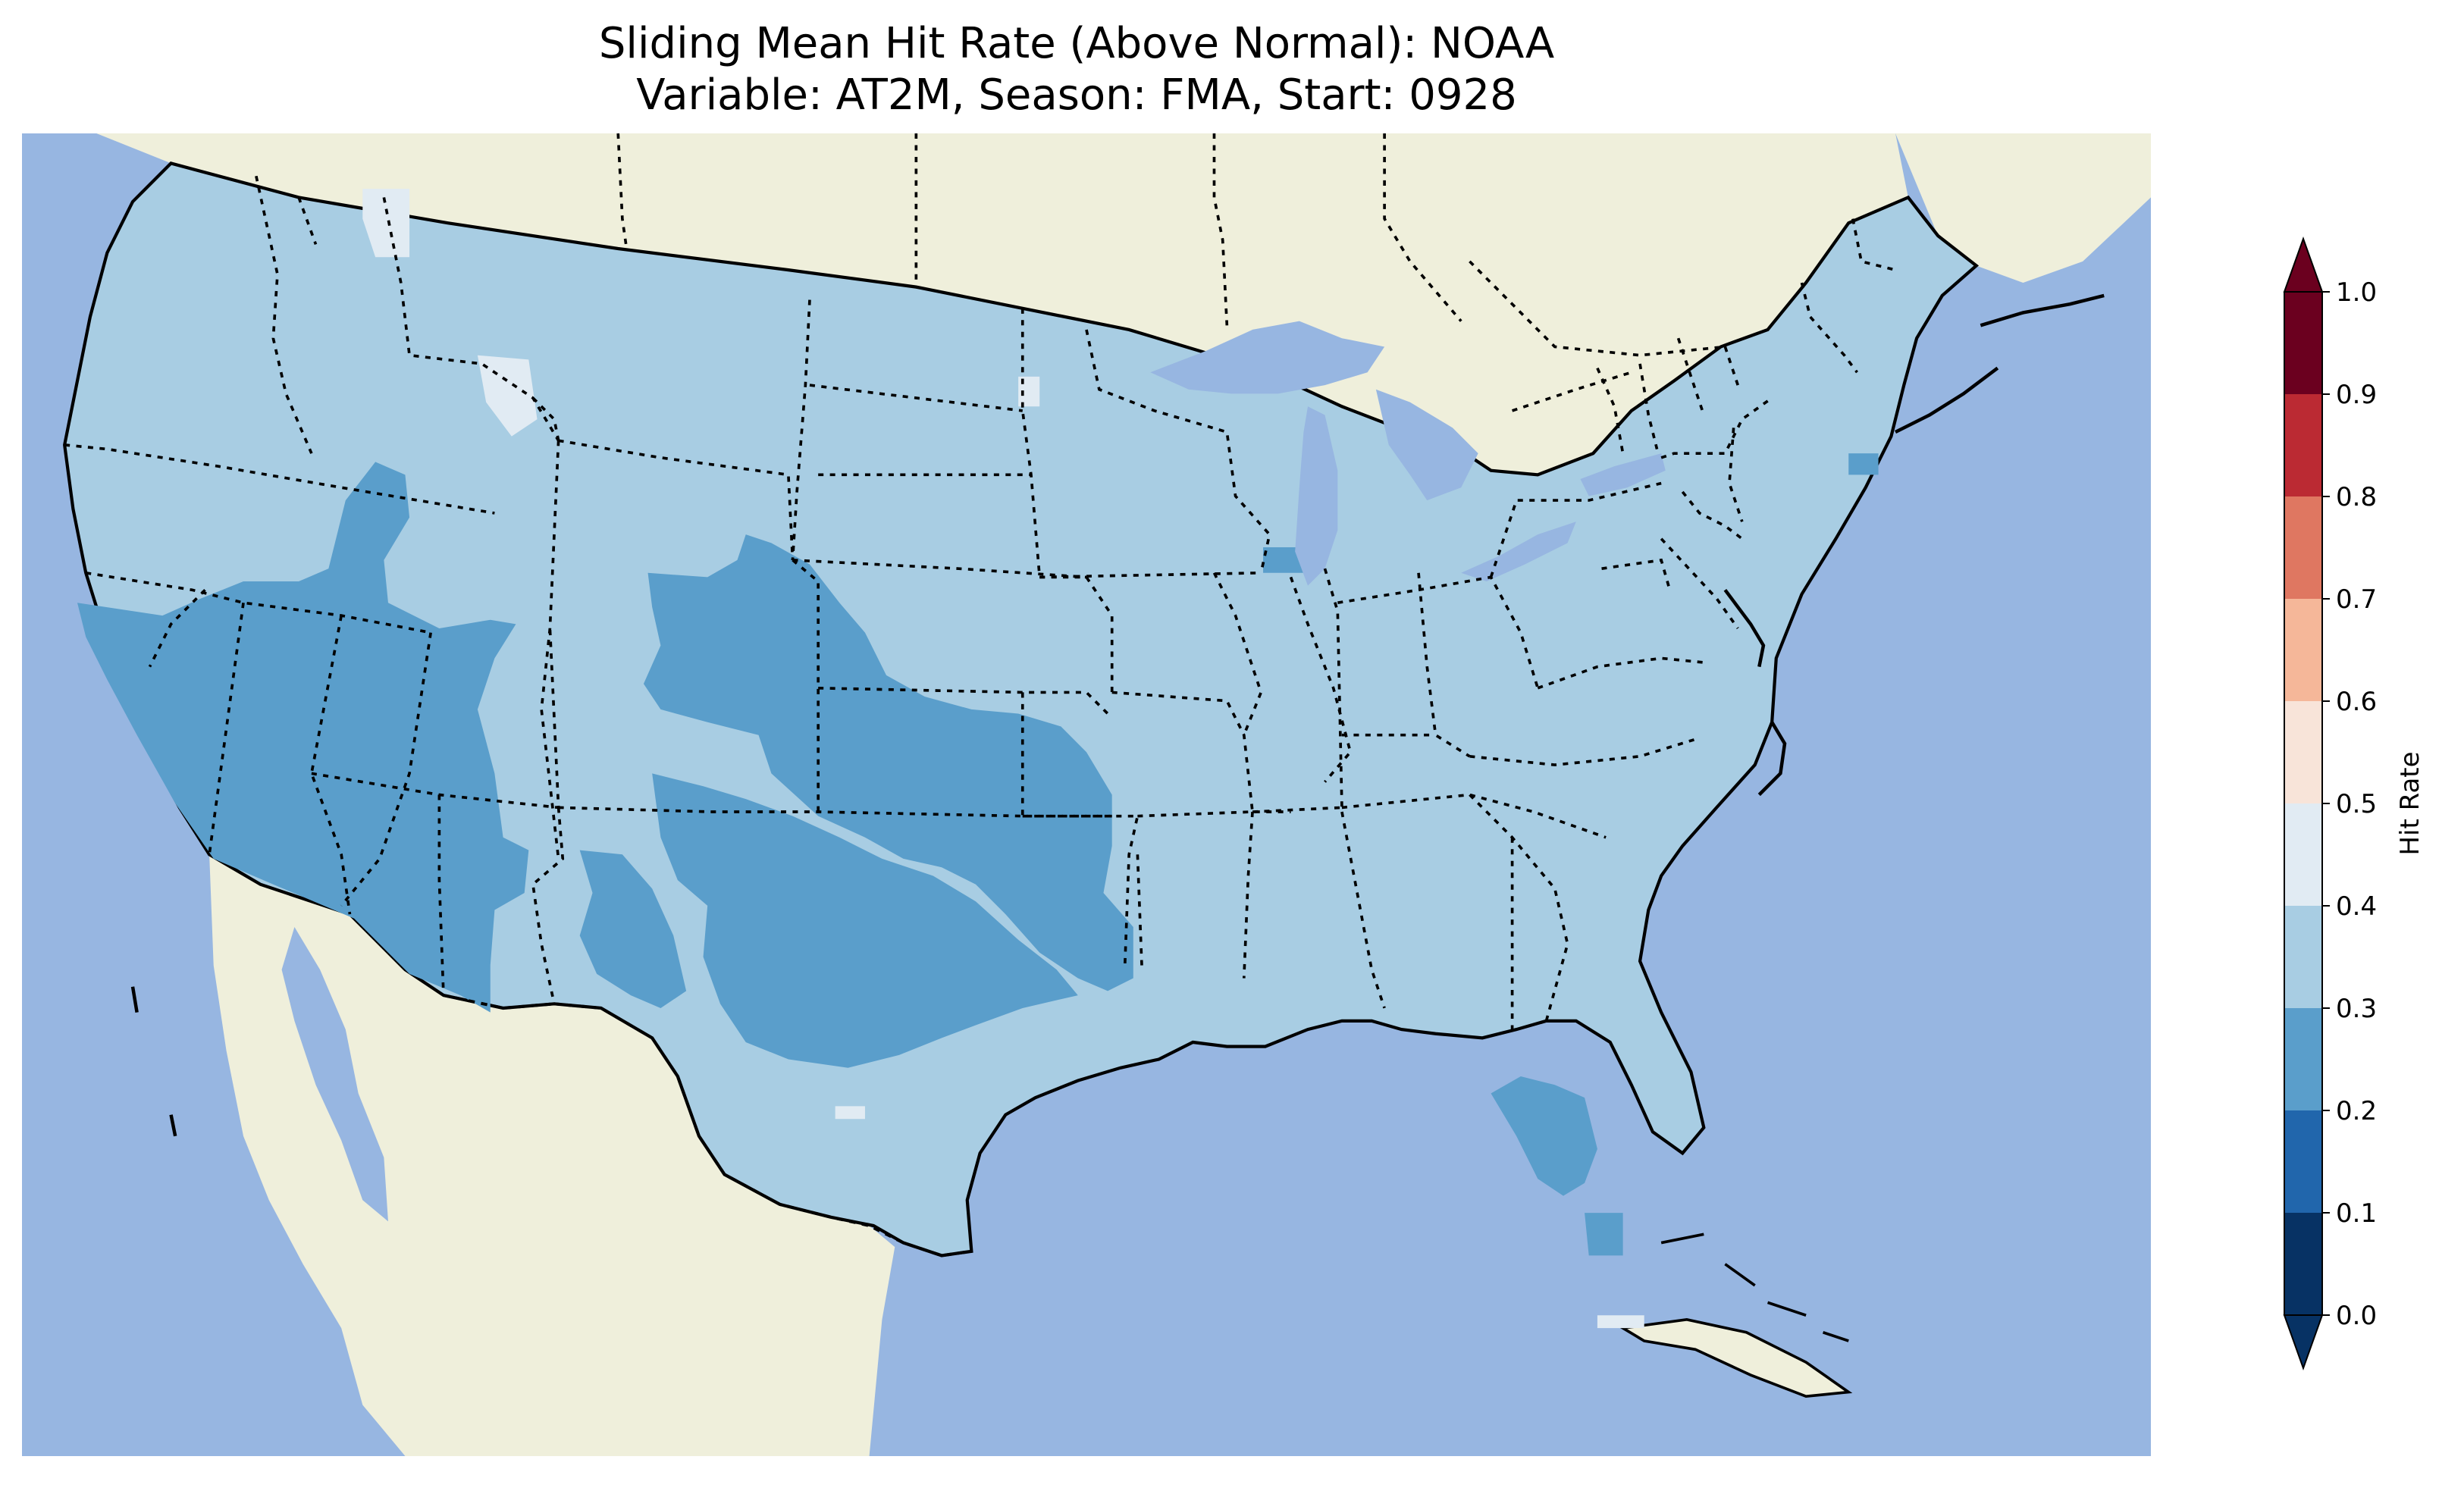 This screenshot has width=2464, height=1494. I want to click on florida-offshore-patch, so click(1621, 1322).